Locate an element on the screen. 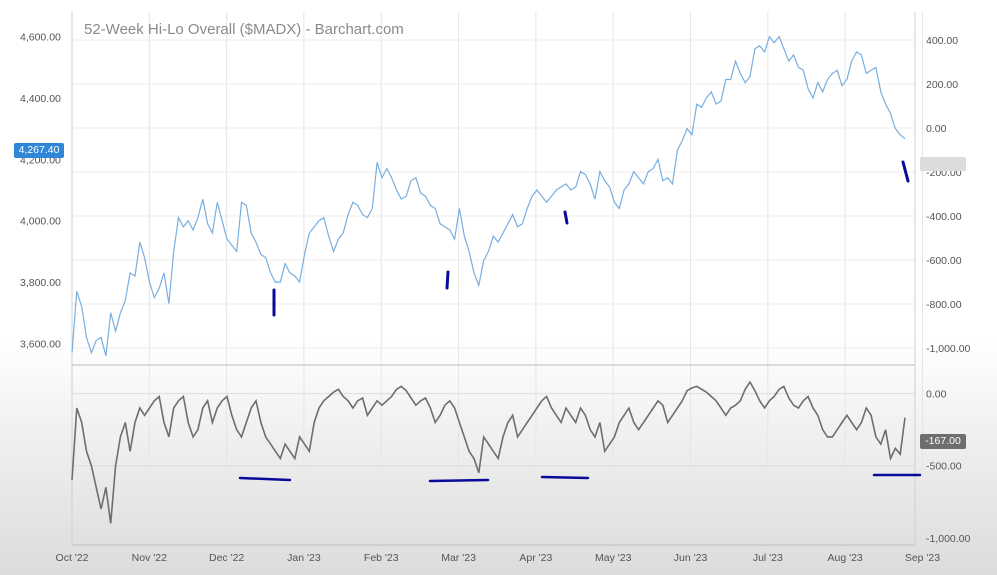 This screenshot has width=997, height=575. x-tick-label: Aug '23 is located at coordinates (844, 558).